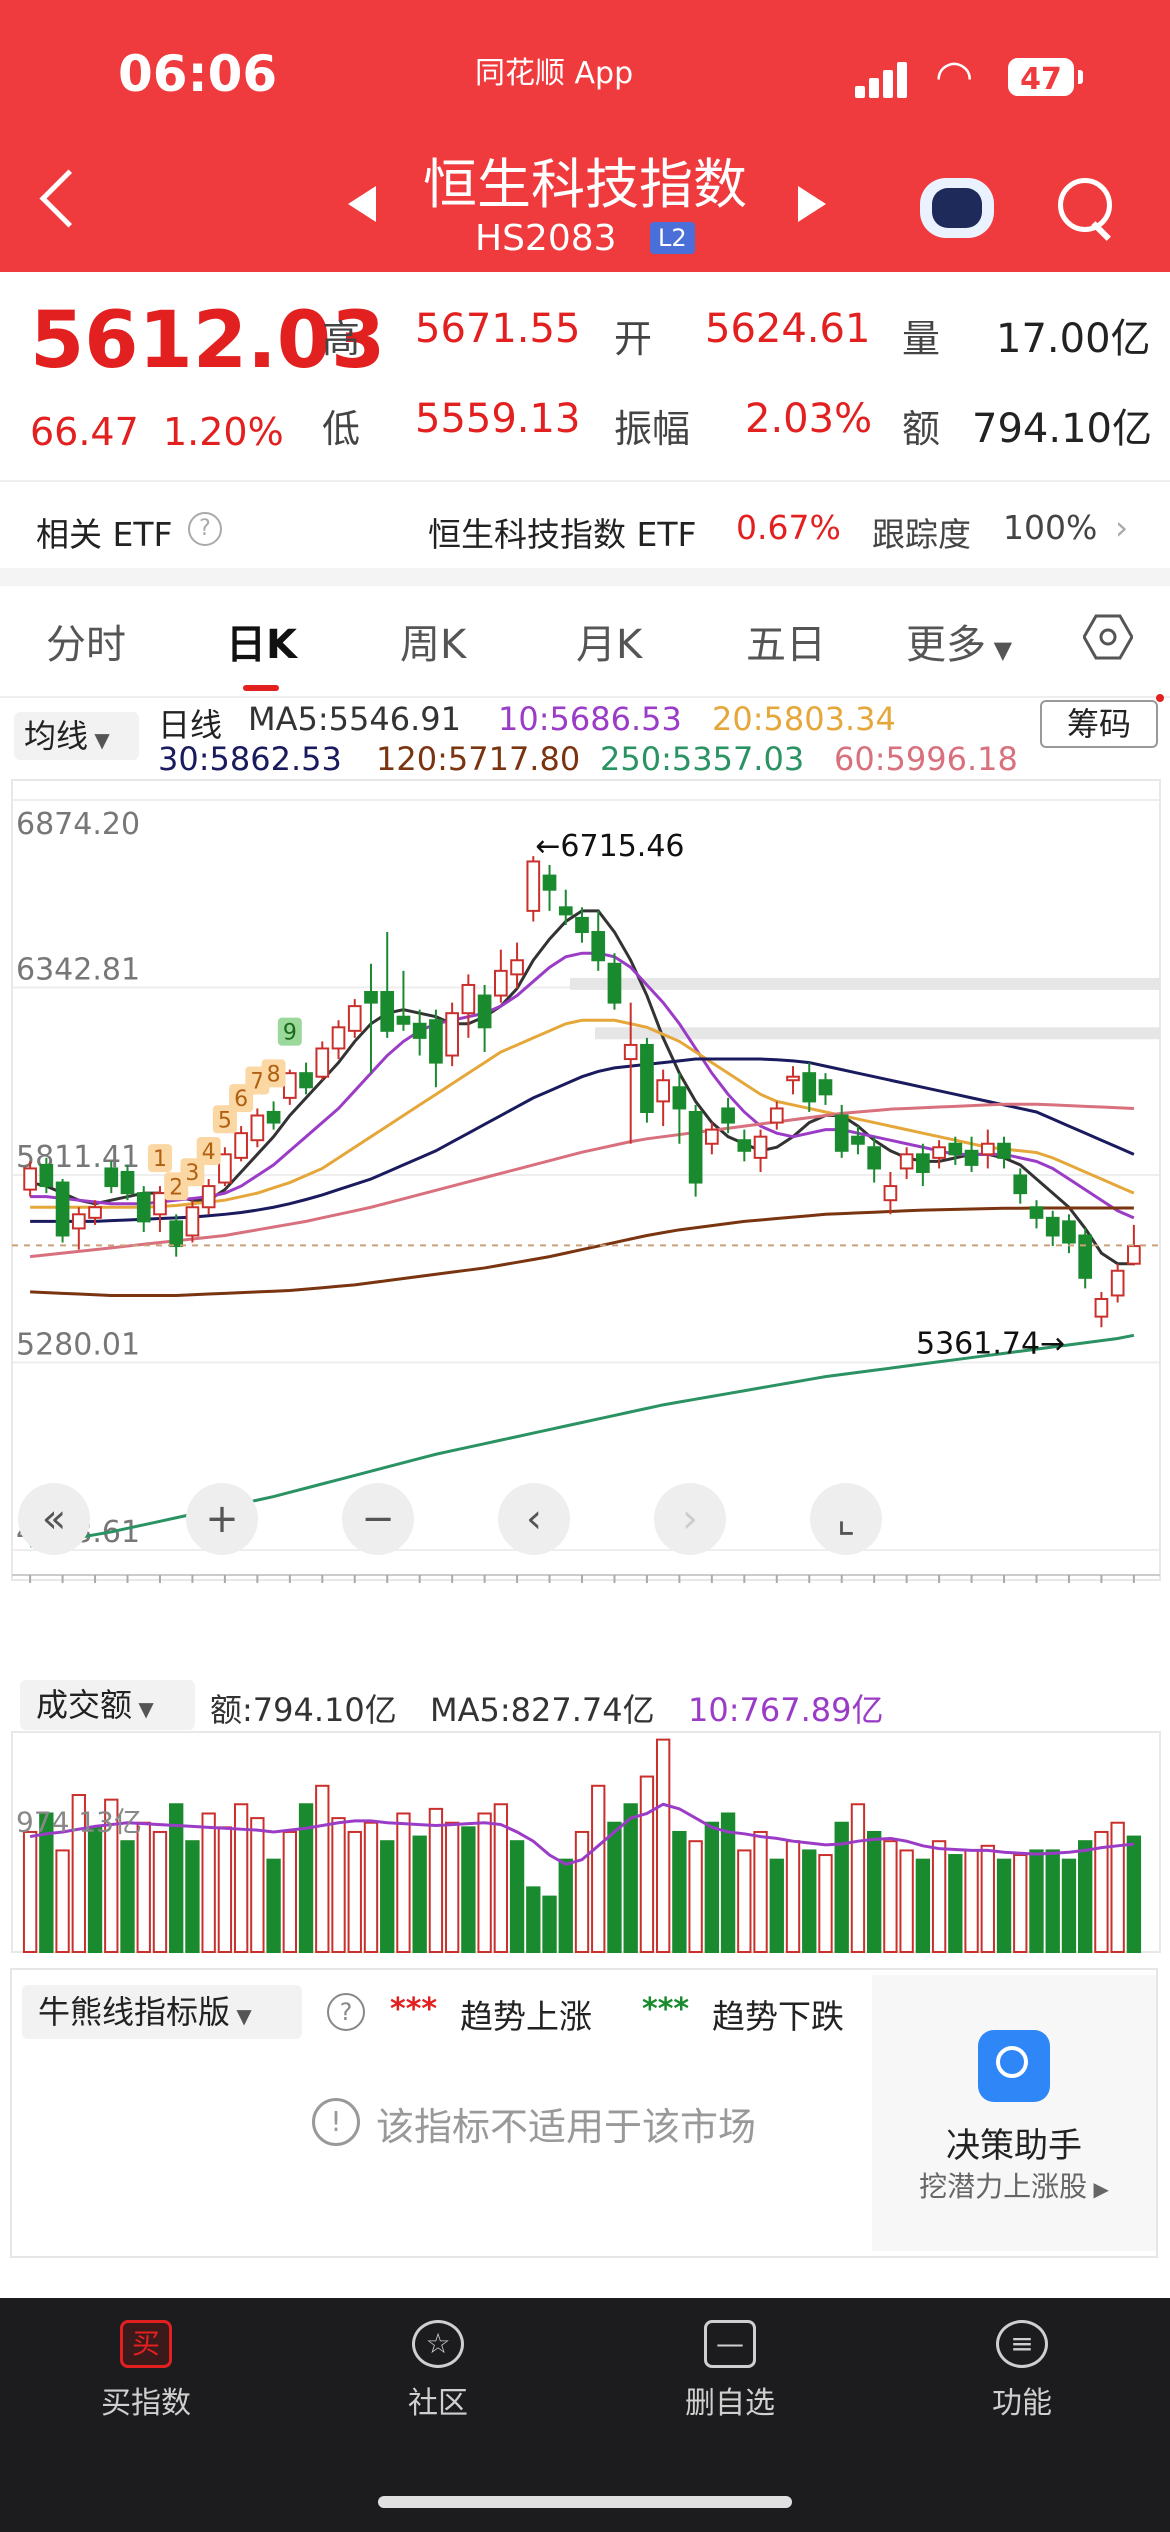  I want to click on td-marker-label: 3, so click(192, 1173).